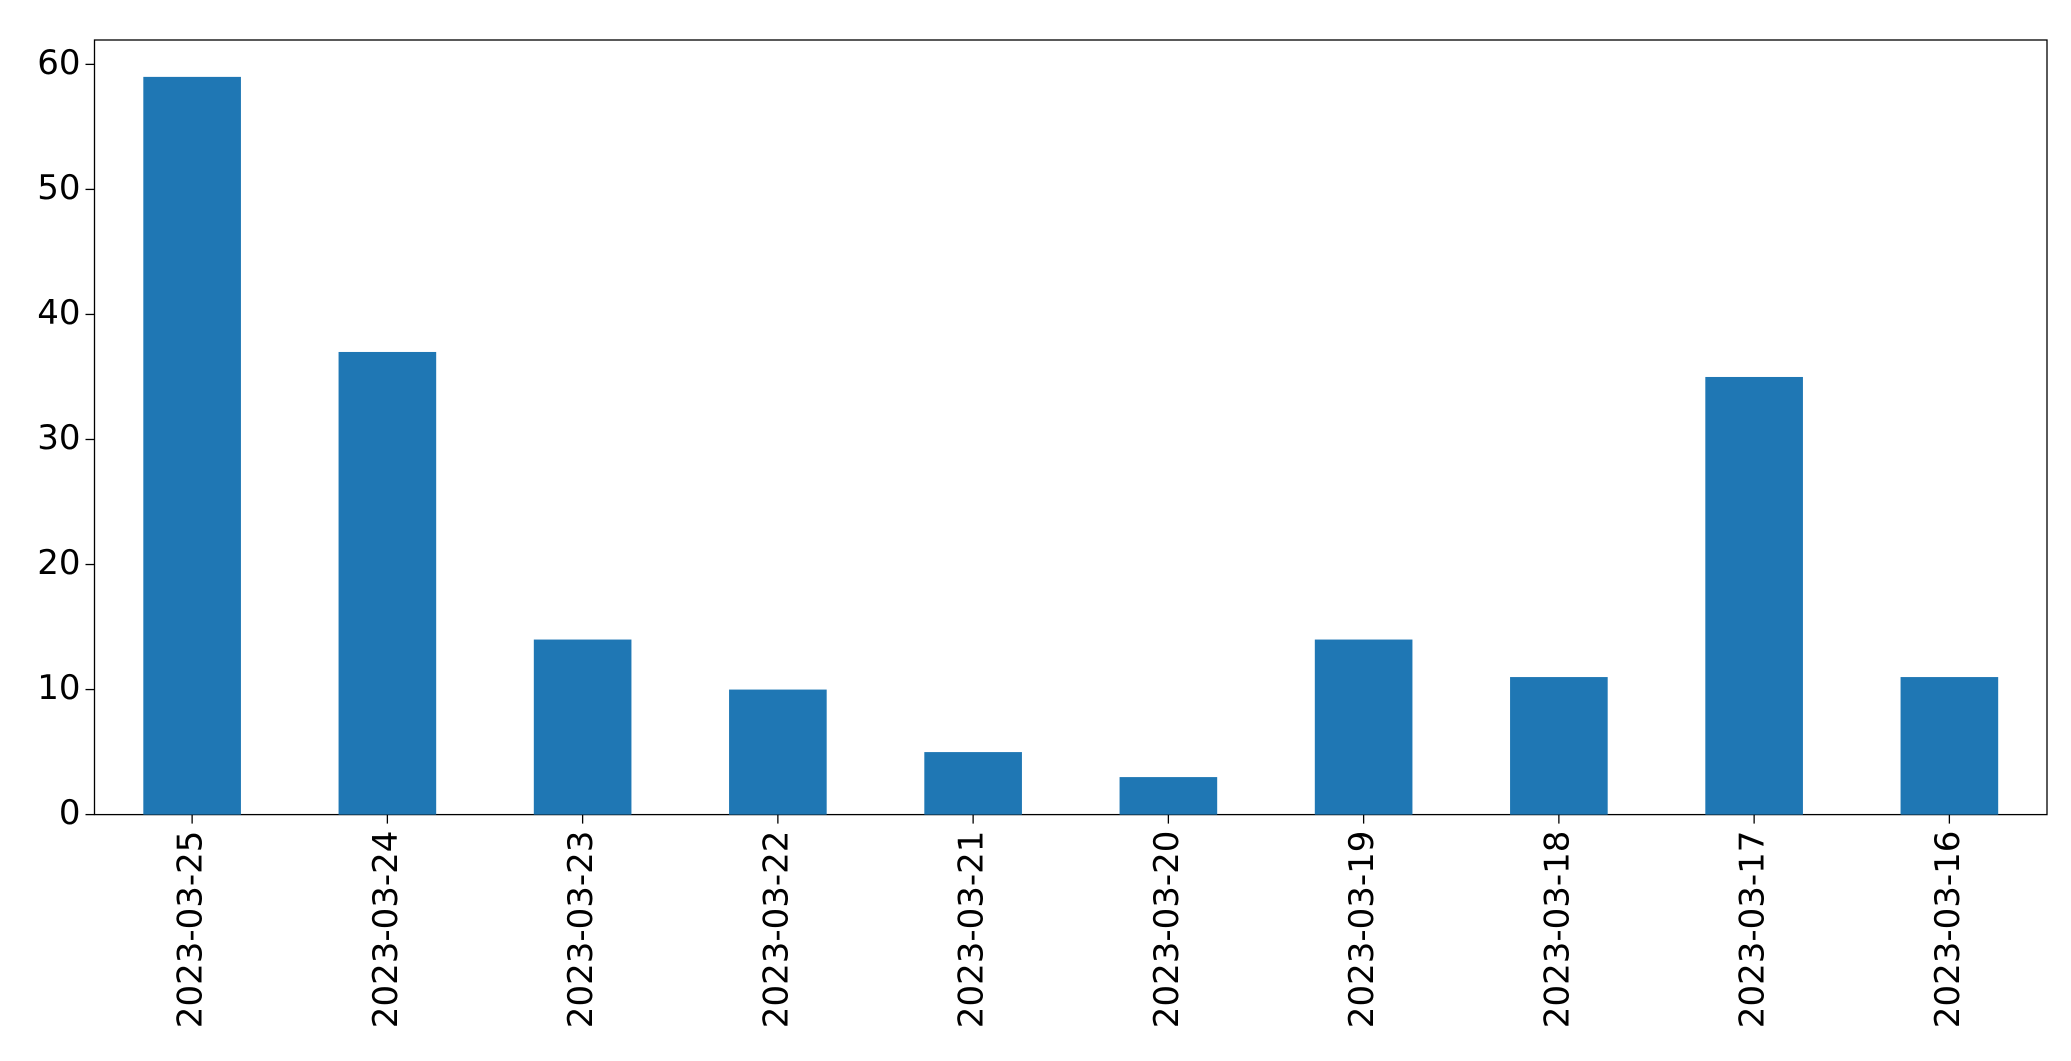  I want to click on y-tick-label: 30, so click(58, 438).